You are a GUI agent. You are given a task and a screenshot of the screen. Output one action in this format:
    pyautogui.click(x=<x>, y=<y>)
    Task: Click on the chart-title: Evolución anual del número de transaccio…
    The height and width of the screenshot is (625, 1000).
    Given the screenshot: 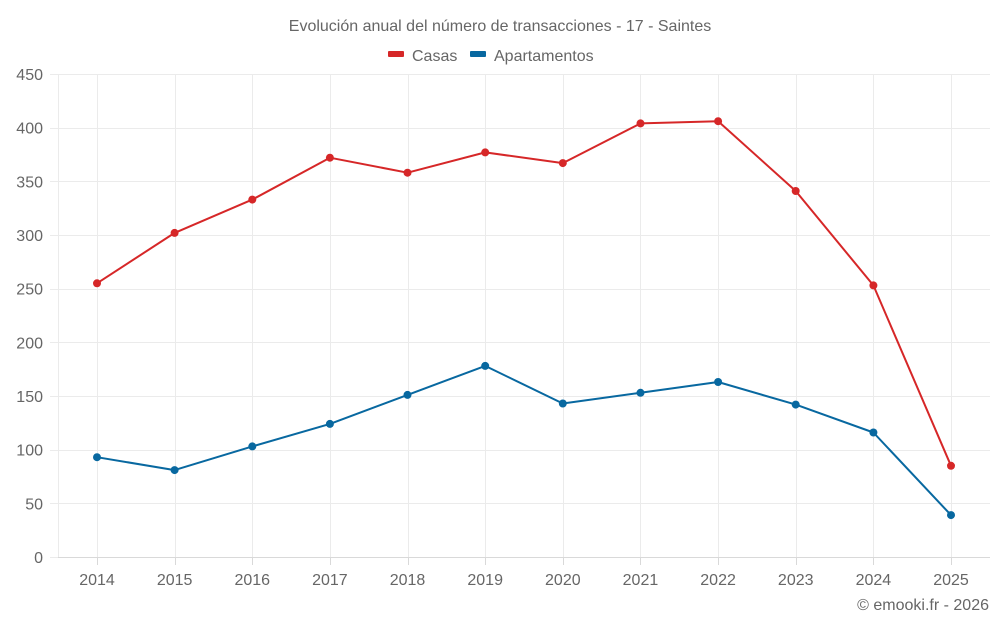 What is the action you would take?
    pyautogui.click(x=500, y=26)
    